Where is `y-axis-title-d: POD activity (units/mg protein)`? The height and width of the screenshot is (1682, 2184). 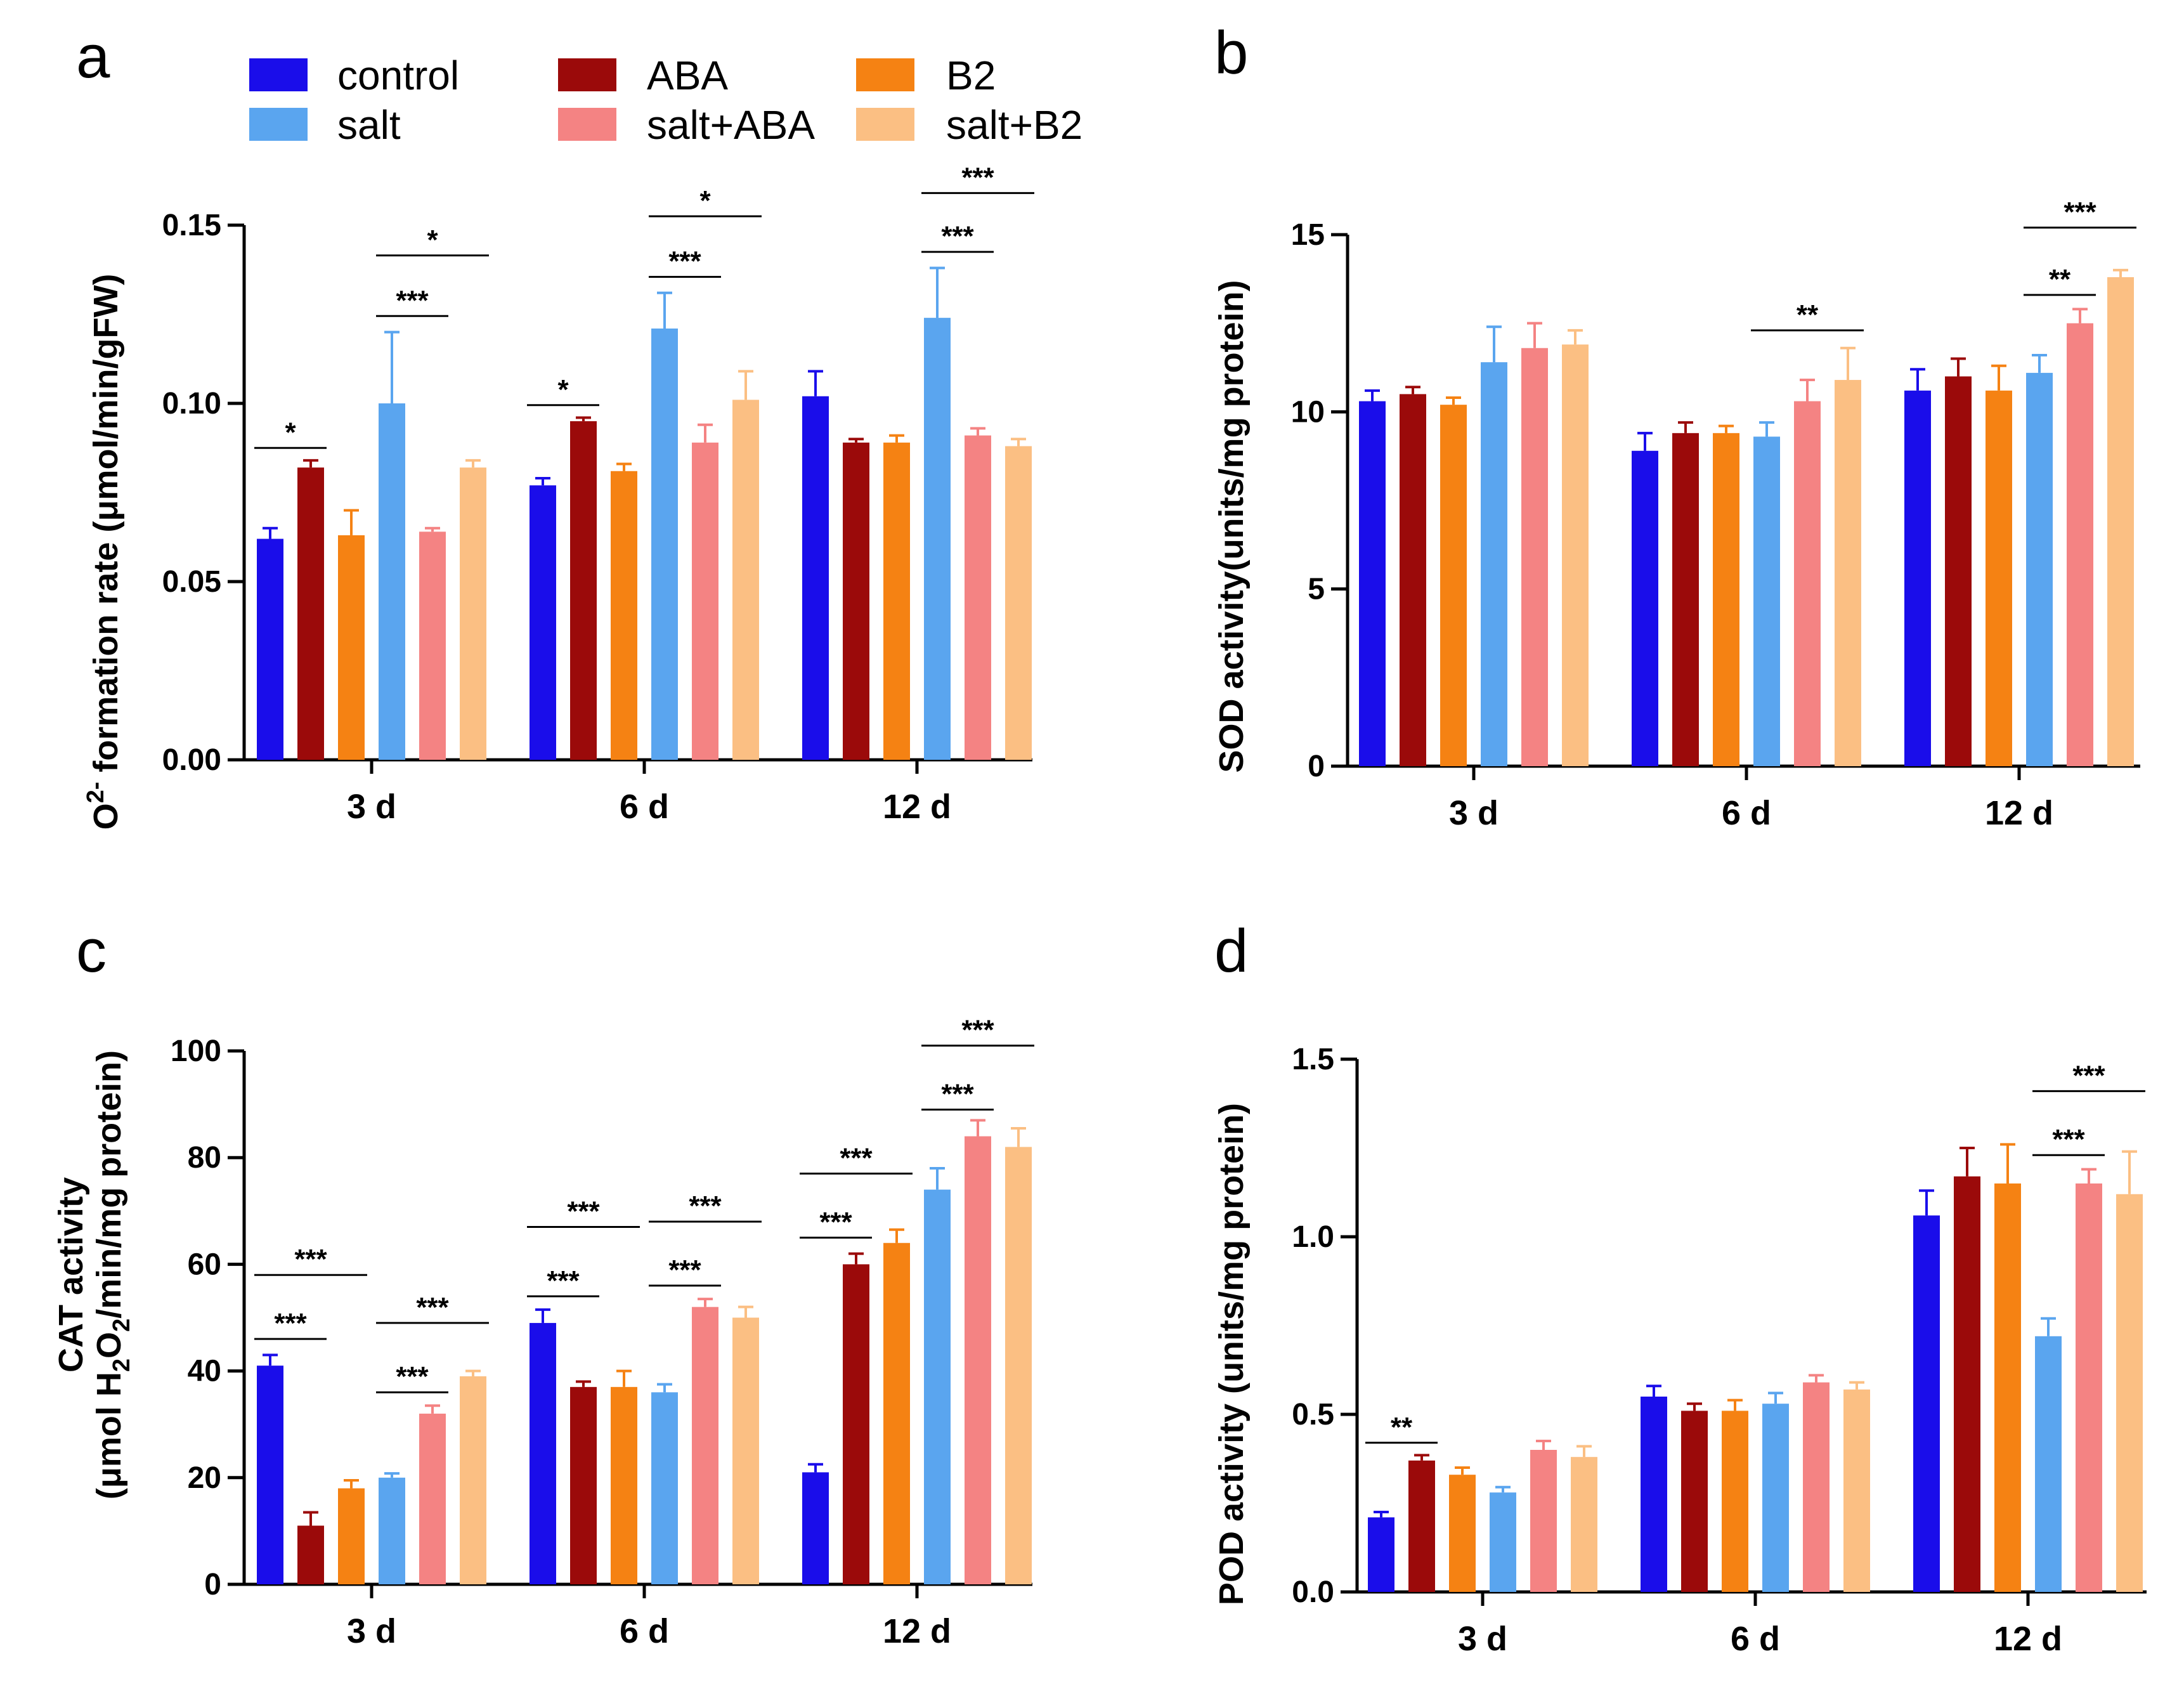
y-axis-title-d: POD activity (units/mg protein) is located at coordinates (1231, 1354).